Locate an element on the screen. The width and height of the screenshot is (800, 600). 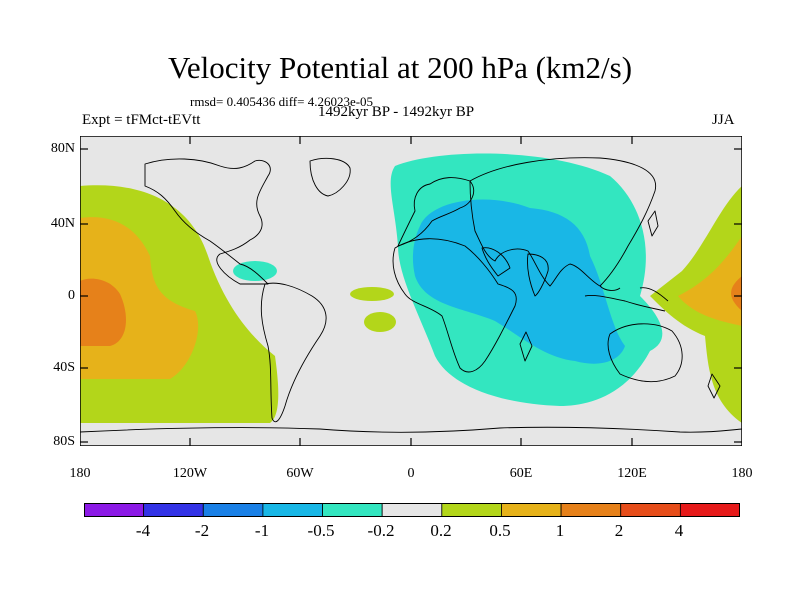
lon-label-0: 0 is located at coordinates (411, 473).